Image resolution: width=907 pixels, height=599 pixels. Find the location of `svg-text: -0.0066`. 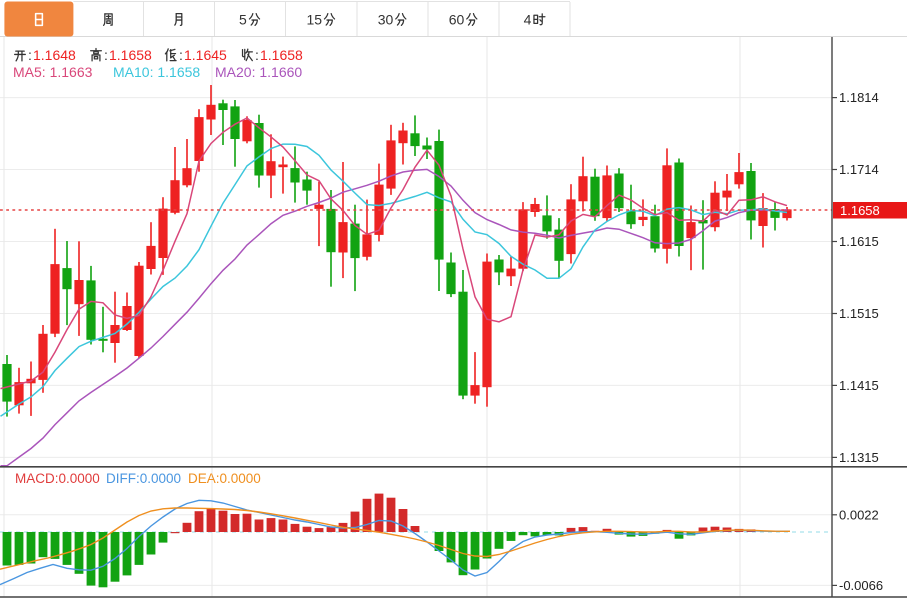

svg-text: -0.0066 is located at coordinates (861, 585).